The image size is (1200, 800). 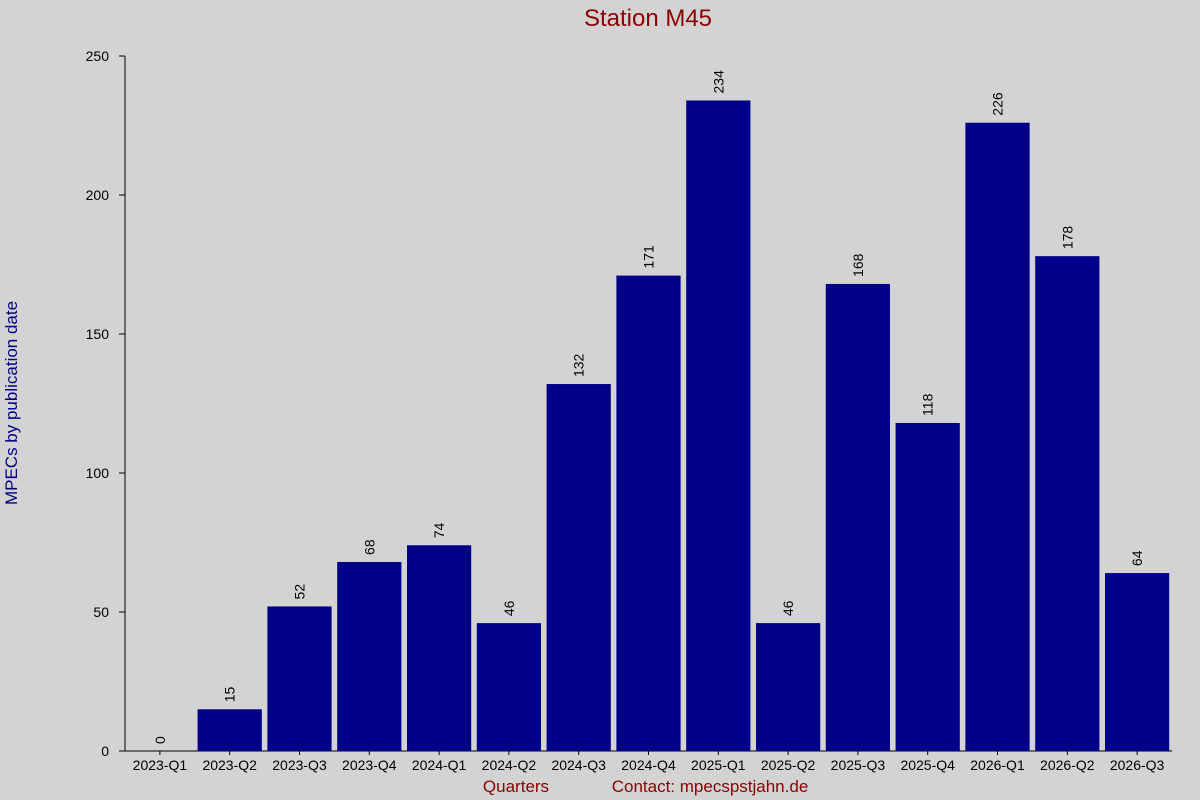 What do you see at coordinates (439, 530) in the screenshot?
I see `value-label: 74` at bounding box center [439, 530].